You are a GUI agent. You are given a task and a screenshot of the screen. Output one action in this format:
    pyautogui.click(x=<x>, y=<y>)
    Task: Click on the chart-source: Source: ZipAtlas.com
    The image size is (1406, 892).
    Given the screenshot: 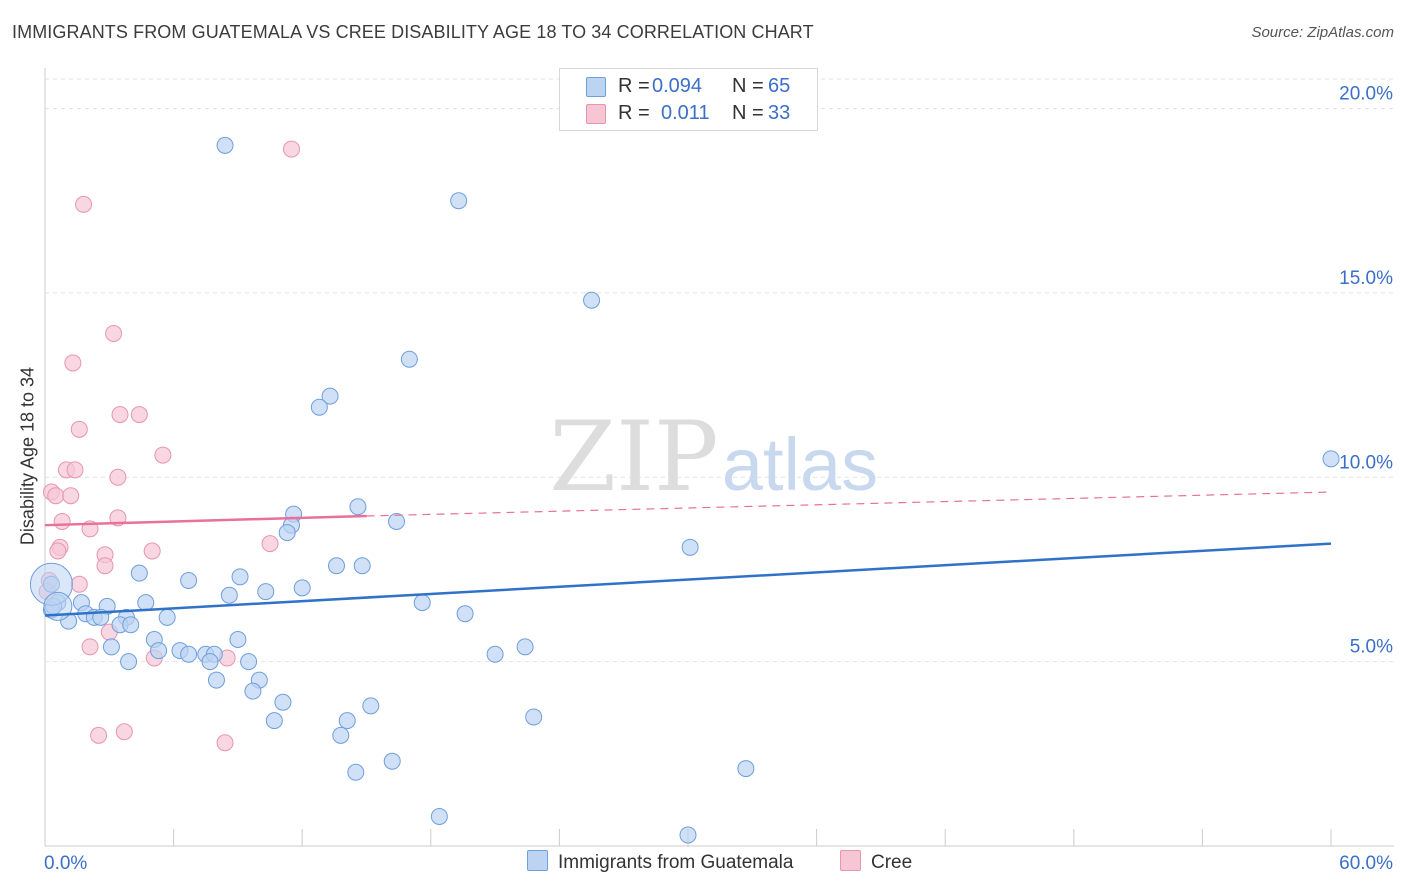 What is the action you would take?
    pyautogui.click(x=1322, y=32)
    